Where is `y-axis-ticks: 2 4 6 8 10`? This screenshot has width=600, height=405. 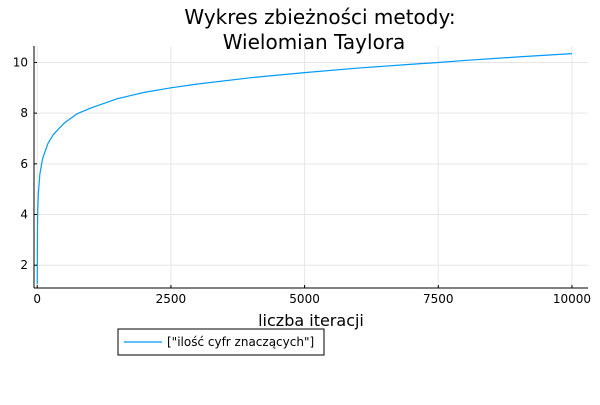
y-axis-ticks: 2 4 6 8 10 is located at coordinates (25, 163).